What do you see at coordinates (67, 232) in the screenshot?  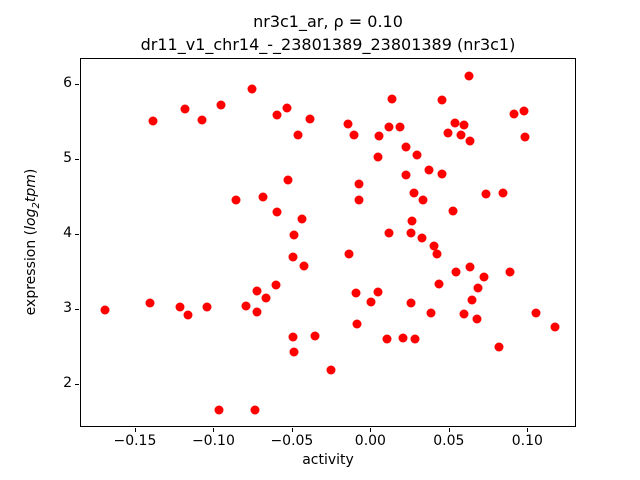 I see `y-tick-label: 4` at bounding box center [67, 232].